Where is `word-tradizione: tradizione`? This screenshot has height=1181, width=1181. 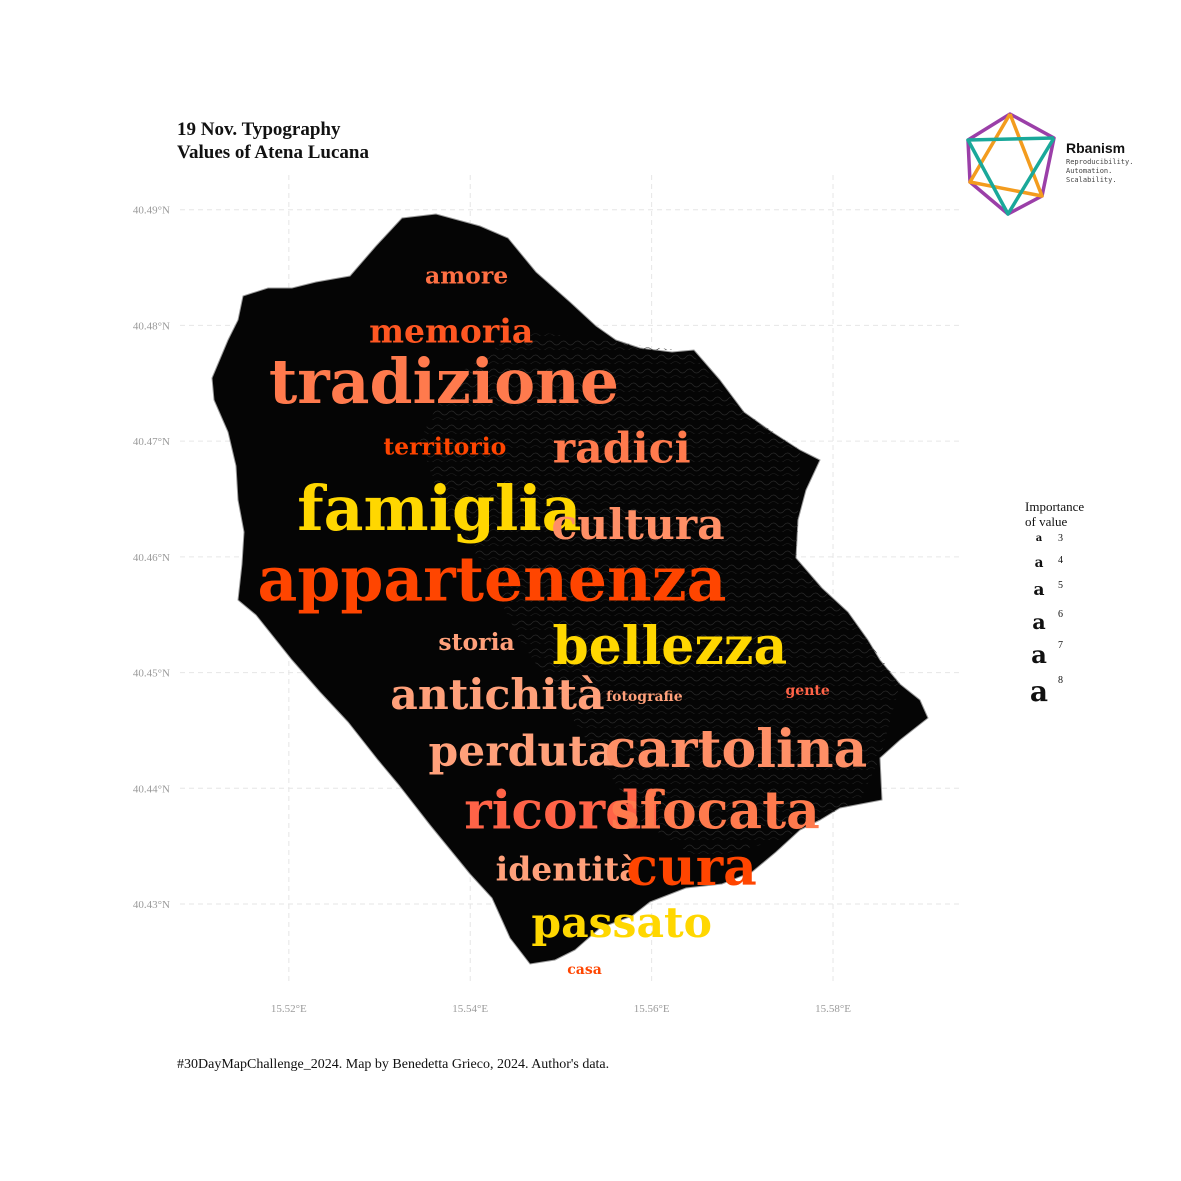
word-tradizione: tradizione is located at coordinates (444, 381).